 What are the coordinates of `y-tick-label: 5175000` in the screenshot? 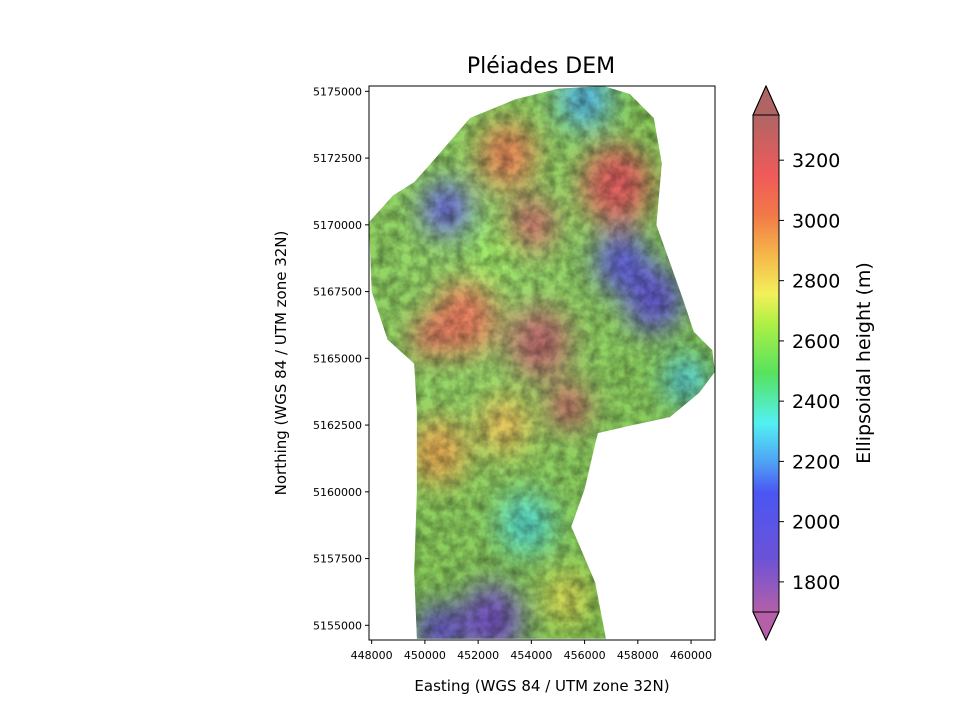 It's located at (337, 91).